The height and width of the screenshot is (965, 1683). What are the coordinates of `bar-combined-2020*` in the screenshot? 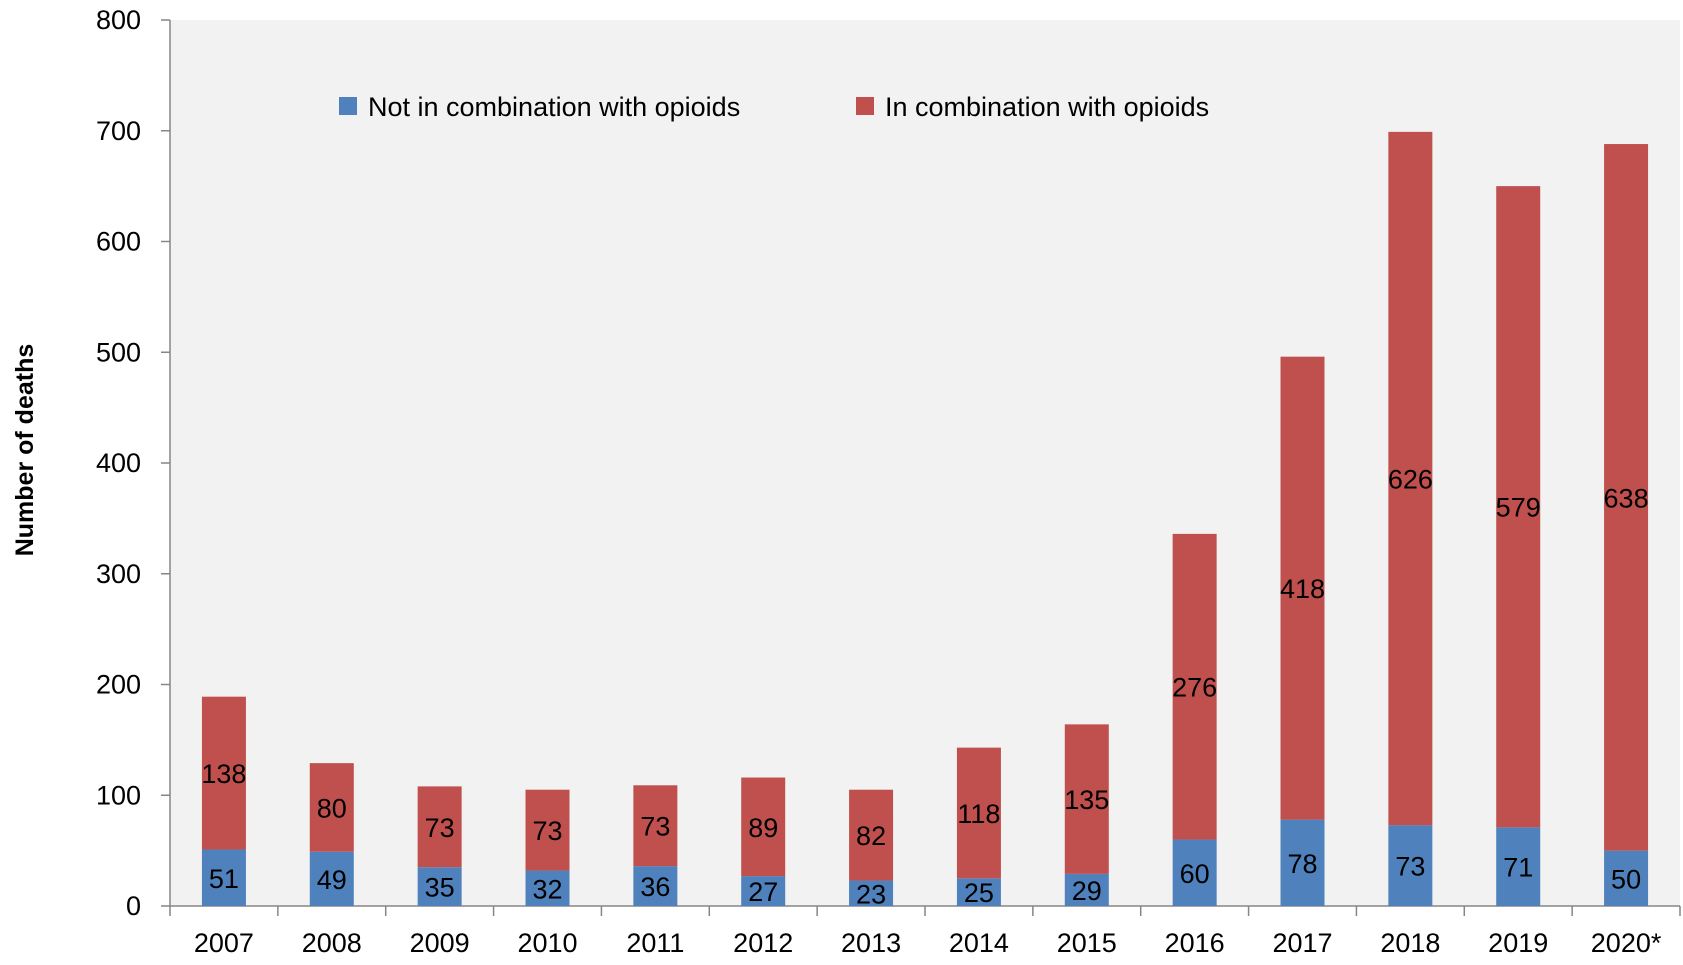 It's located at (1626, 497).